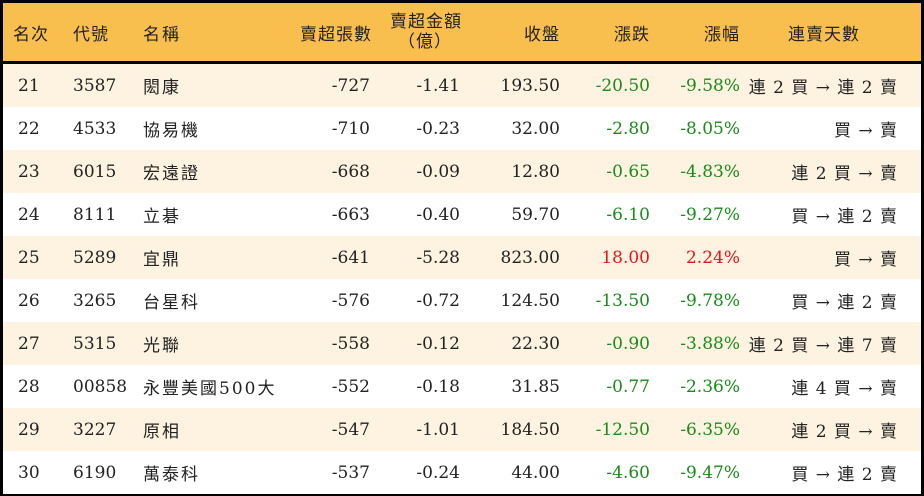  What do you see at coordinates (530, 85) in the screenshot?
I see `cell-close: 193.50` at bounding box center [530, 85].